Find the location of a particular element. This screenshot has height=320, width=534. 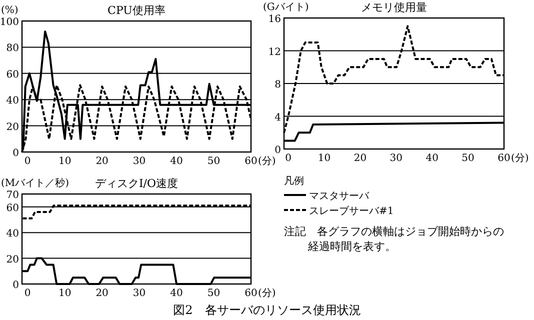

caption: 図2 各サーバのリソース使用状況 is located at coordinates (267, 310).